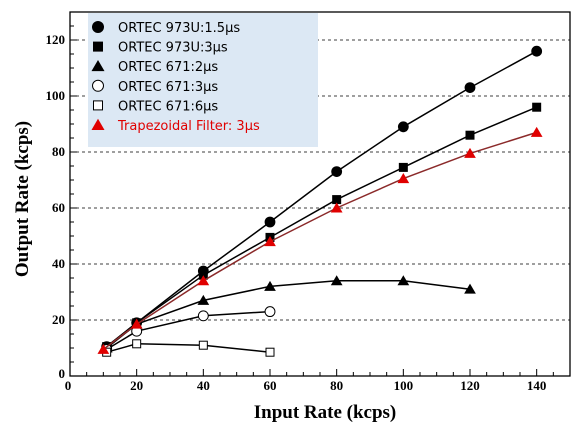  What do you see at coordinates (62, 373) in the screenshot?
I see `y-tick-label: 0` at bounding box center [62, 373].